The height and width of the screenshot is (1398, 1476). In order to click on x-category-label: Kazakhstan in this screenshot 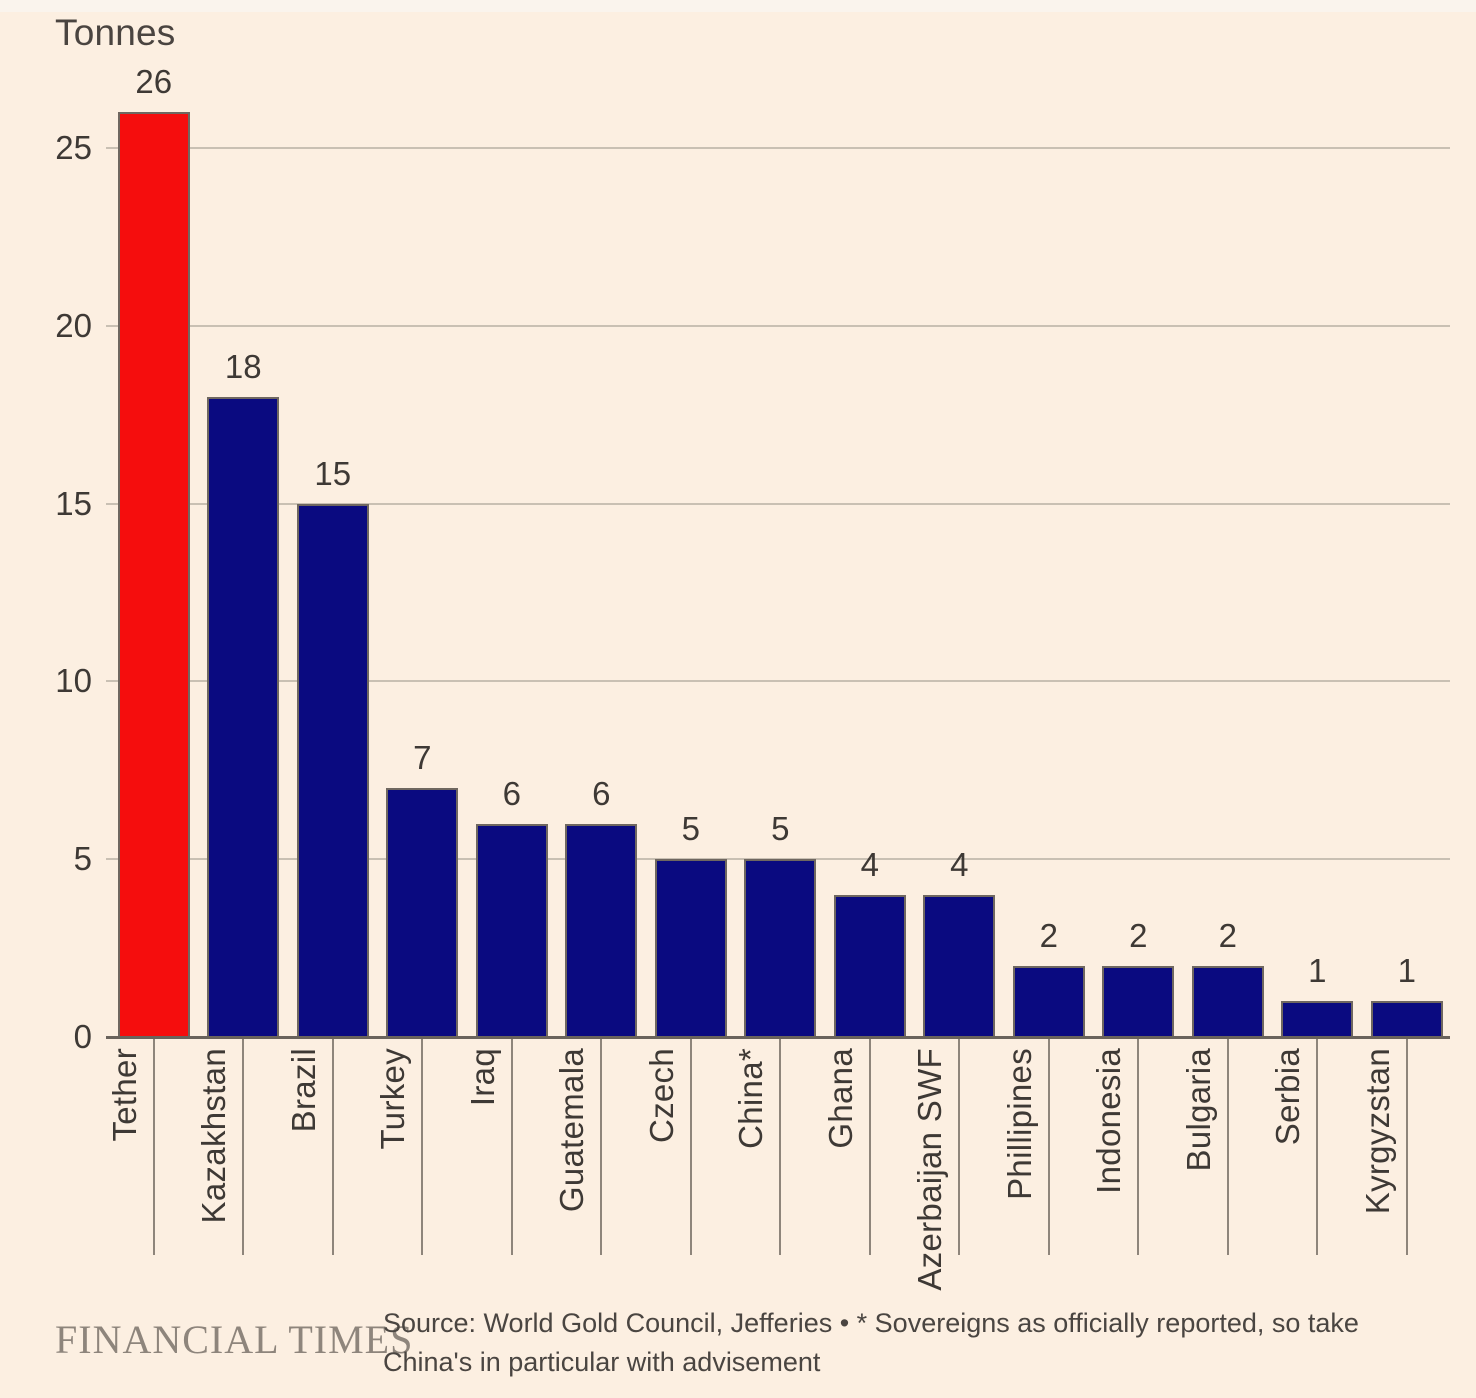, I will do `click(214, 1136)`.